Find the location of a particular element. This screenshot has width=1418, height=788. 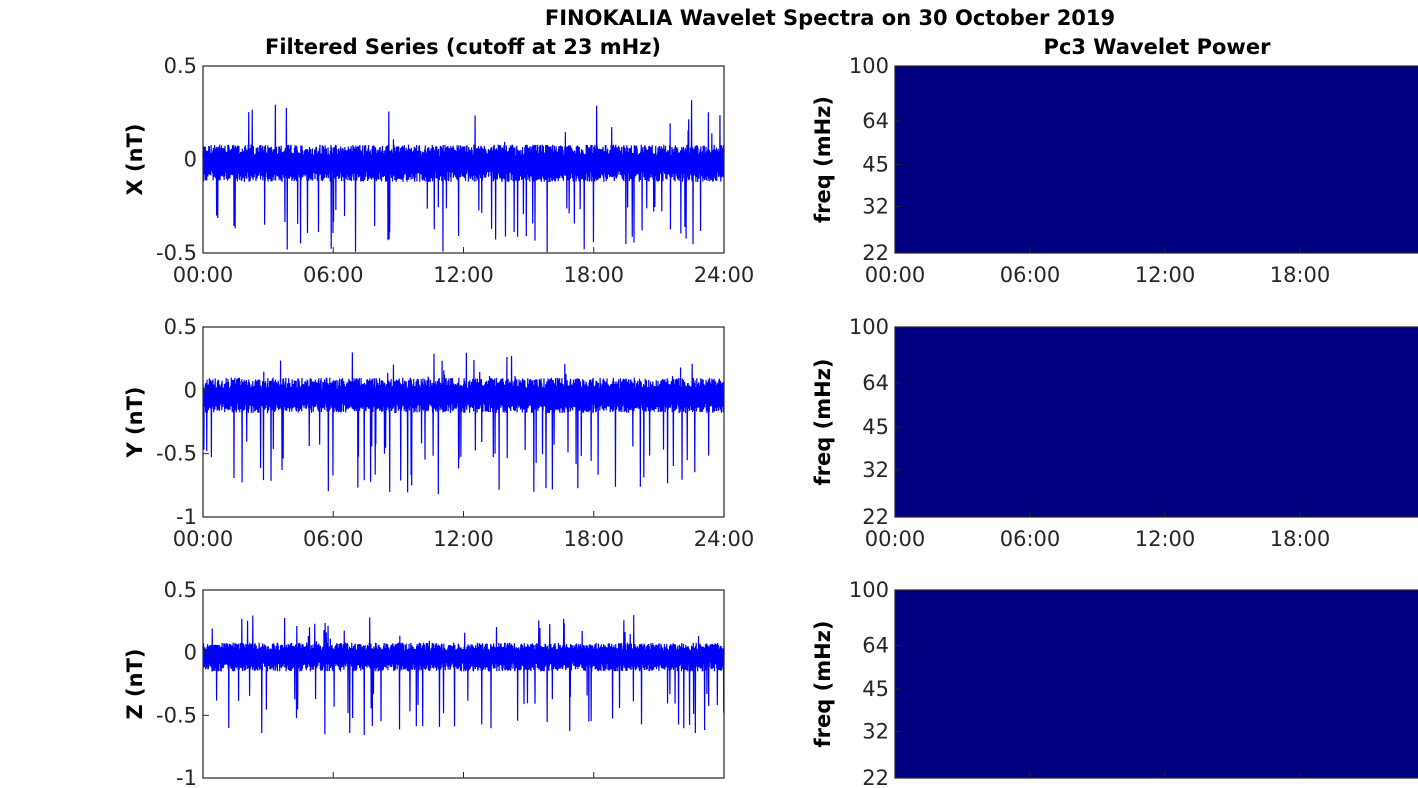

wavelet-power-map-y is located at coordinates (1156, 422).